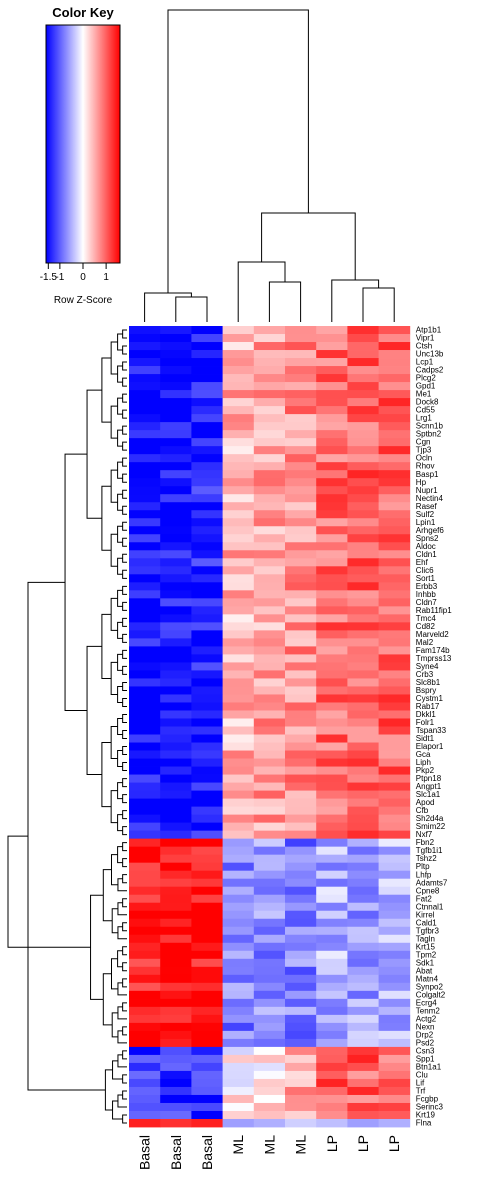 The width and height of the screenshot is (480, 1200). I want to click on row-label: Sptbn2, so click(429, 434).